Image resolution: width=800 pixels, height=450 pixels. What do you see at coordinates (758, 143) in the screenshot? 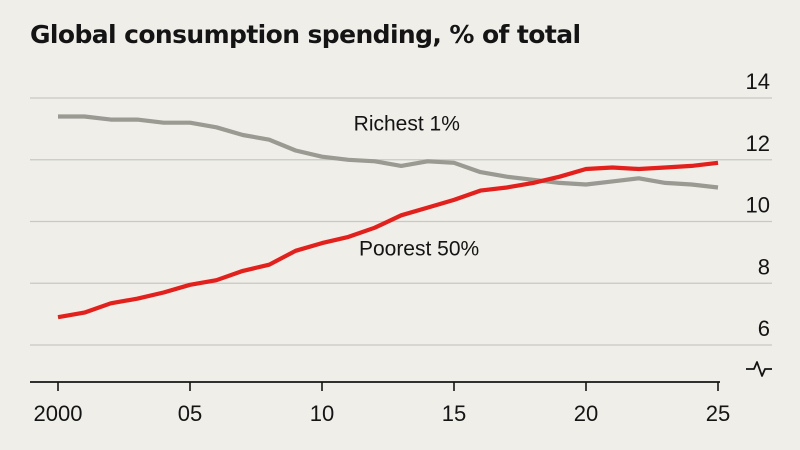
I see `y-tick-label-12: 12` at bounding box center [758, 143].